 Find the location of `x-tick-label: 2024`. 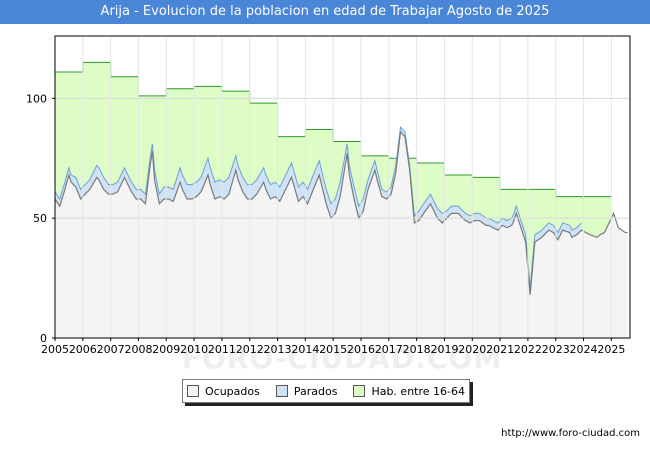

x-tick-label: 2024 is located at coordinates (584, 349).